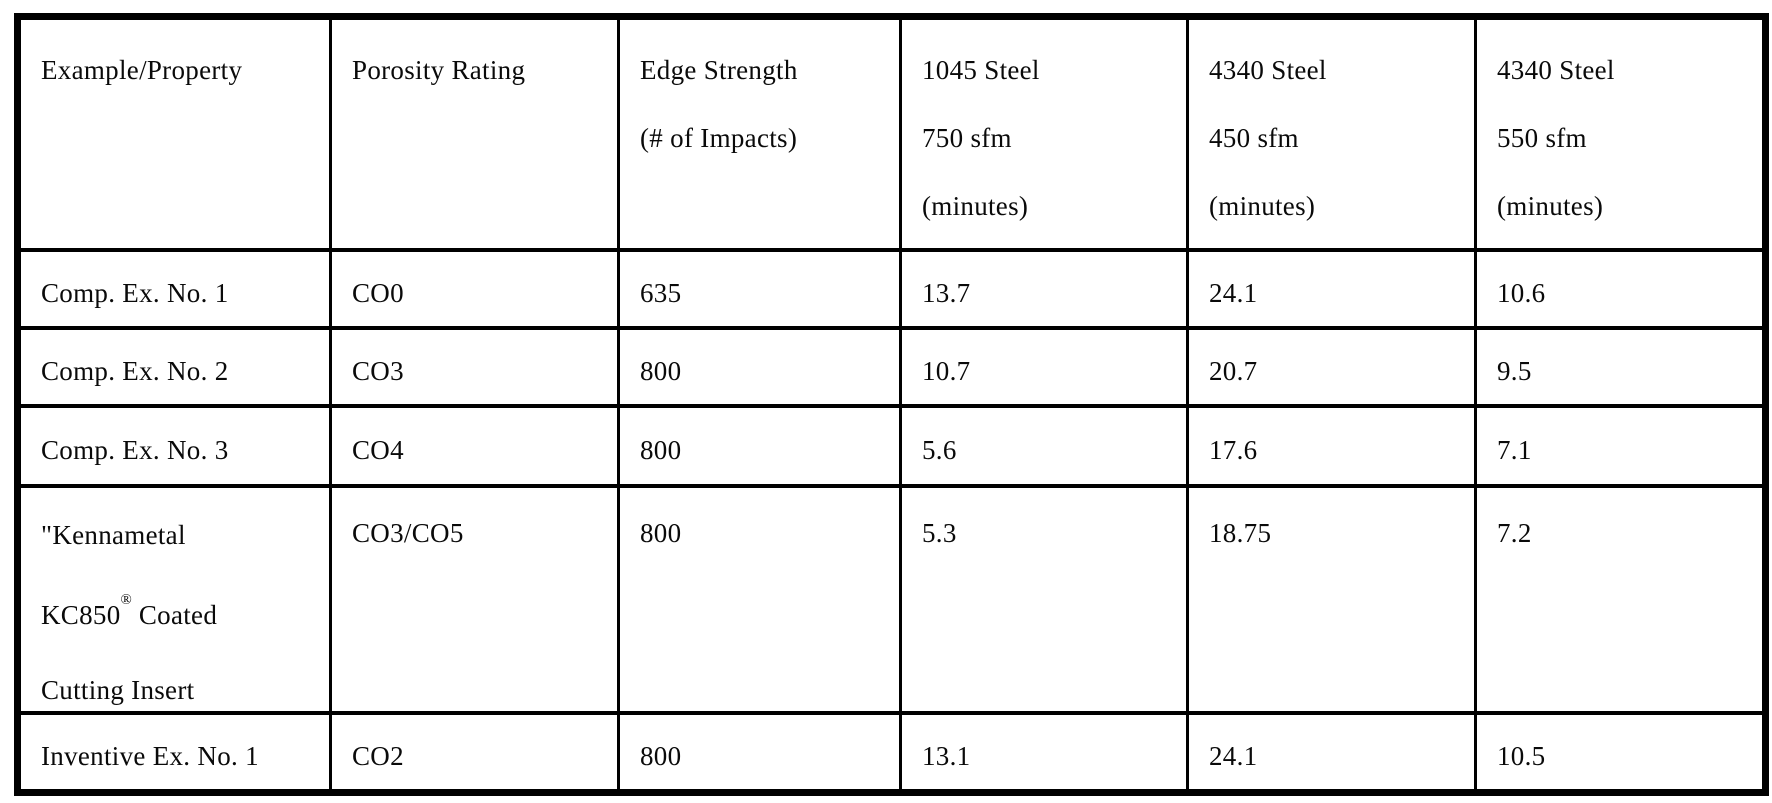  What do you see at coordinates (1331, 366) in the screenshot?
I see `cell-4340-steel-450: 20.7` at bounding box center [1331, 366].